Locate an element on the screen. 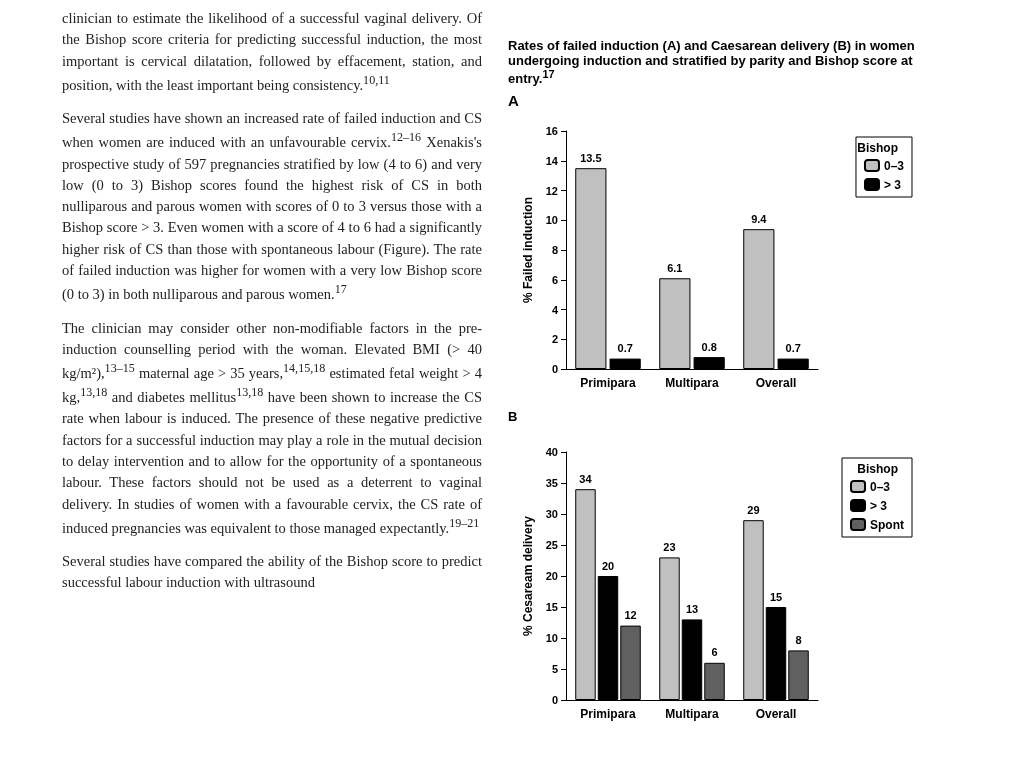 The image size is (1024, 768). text: Several studies have shown an increased rate of failed induction and CS when women are induced with an unfavourable cervix.$^{12–16}$ Xenakis's prospective study of 597 pregnancies stratified by low (4 to 6) and very low (0 to 3) Bishop scores found the highest risk of CS in both nulliparous and parous women with scores of 0 to 3 versus those with a Bishop score > 3. Even women with a score of 4 to 6 had a significantly higher risk of CS than those with spontaneous labour (Figure). The rate of failed induction was higher for women with a very low Bishop score (0 to 3) in both nulliparous and parous women.$^{17}$ is located at coordinates (272, 206).